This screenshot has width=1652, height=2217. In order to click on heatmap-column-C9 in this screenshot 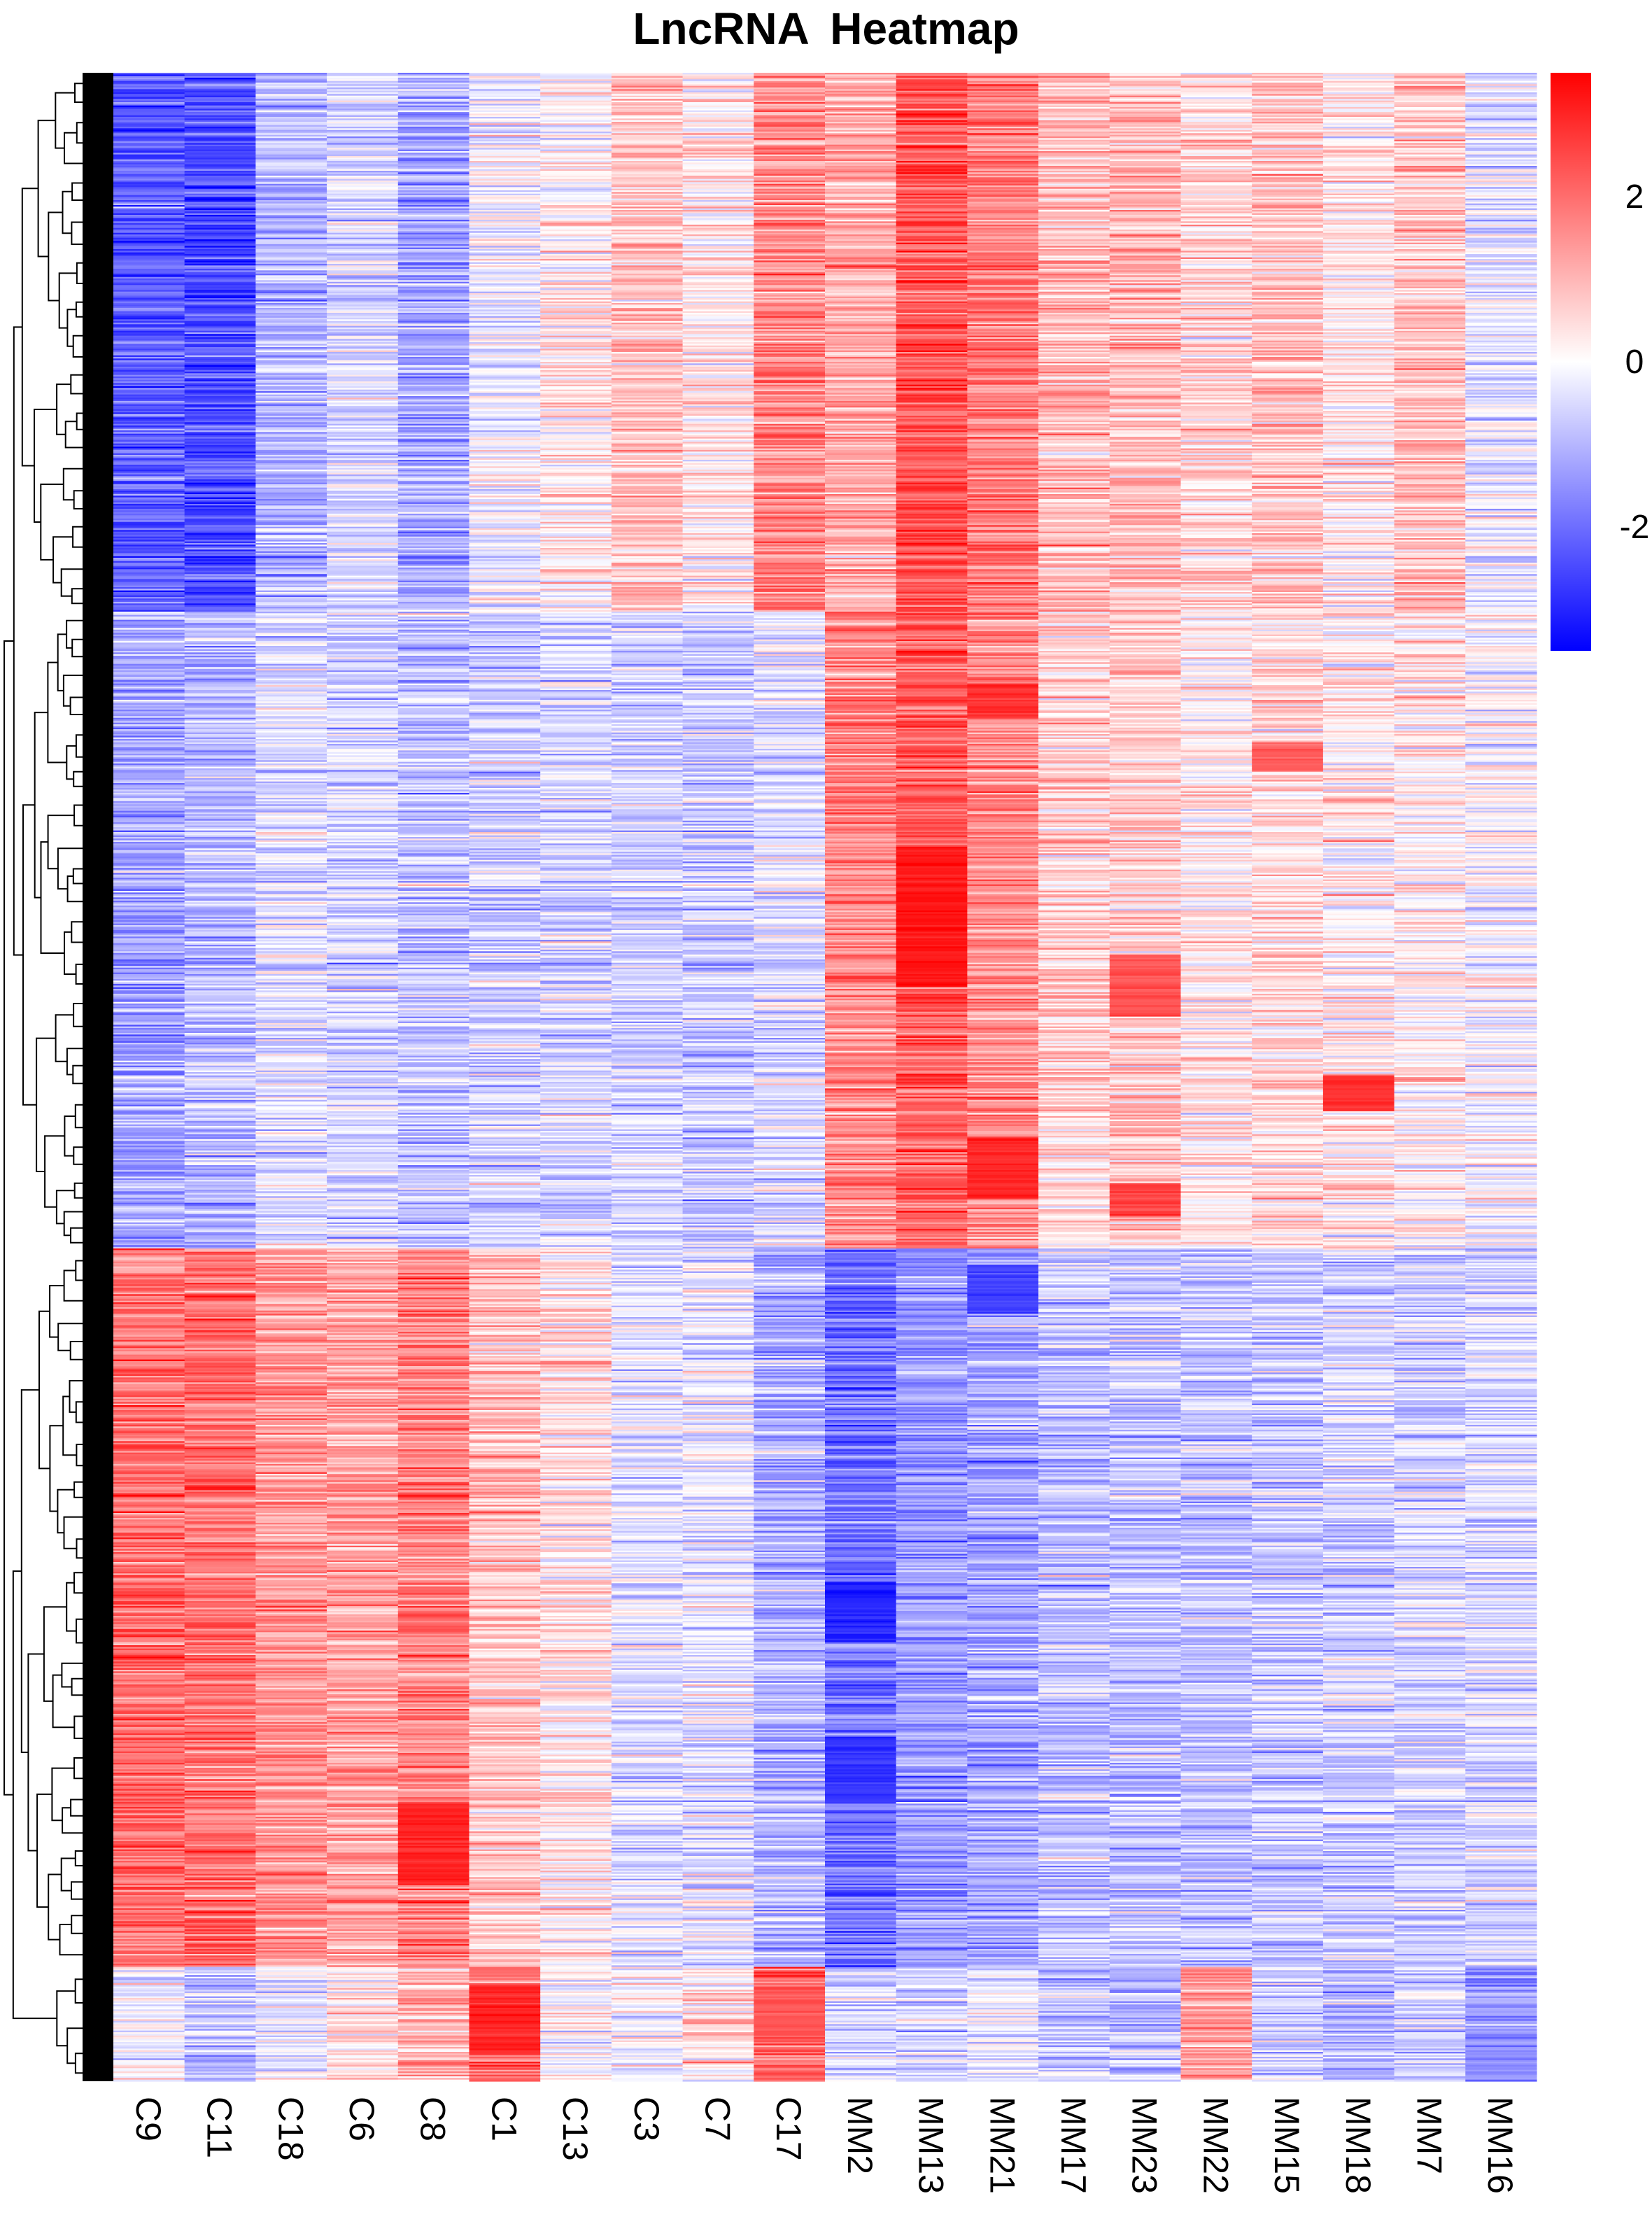, I will do `click(149, 1077)`.